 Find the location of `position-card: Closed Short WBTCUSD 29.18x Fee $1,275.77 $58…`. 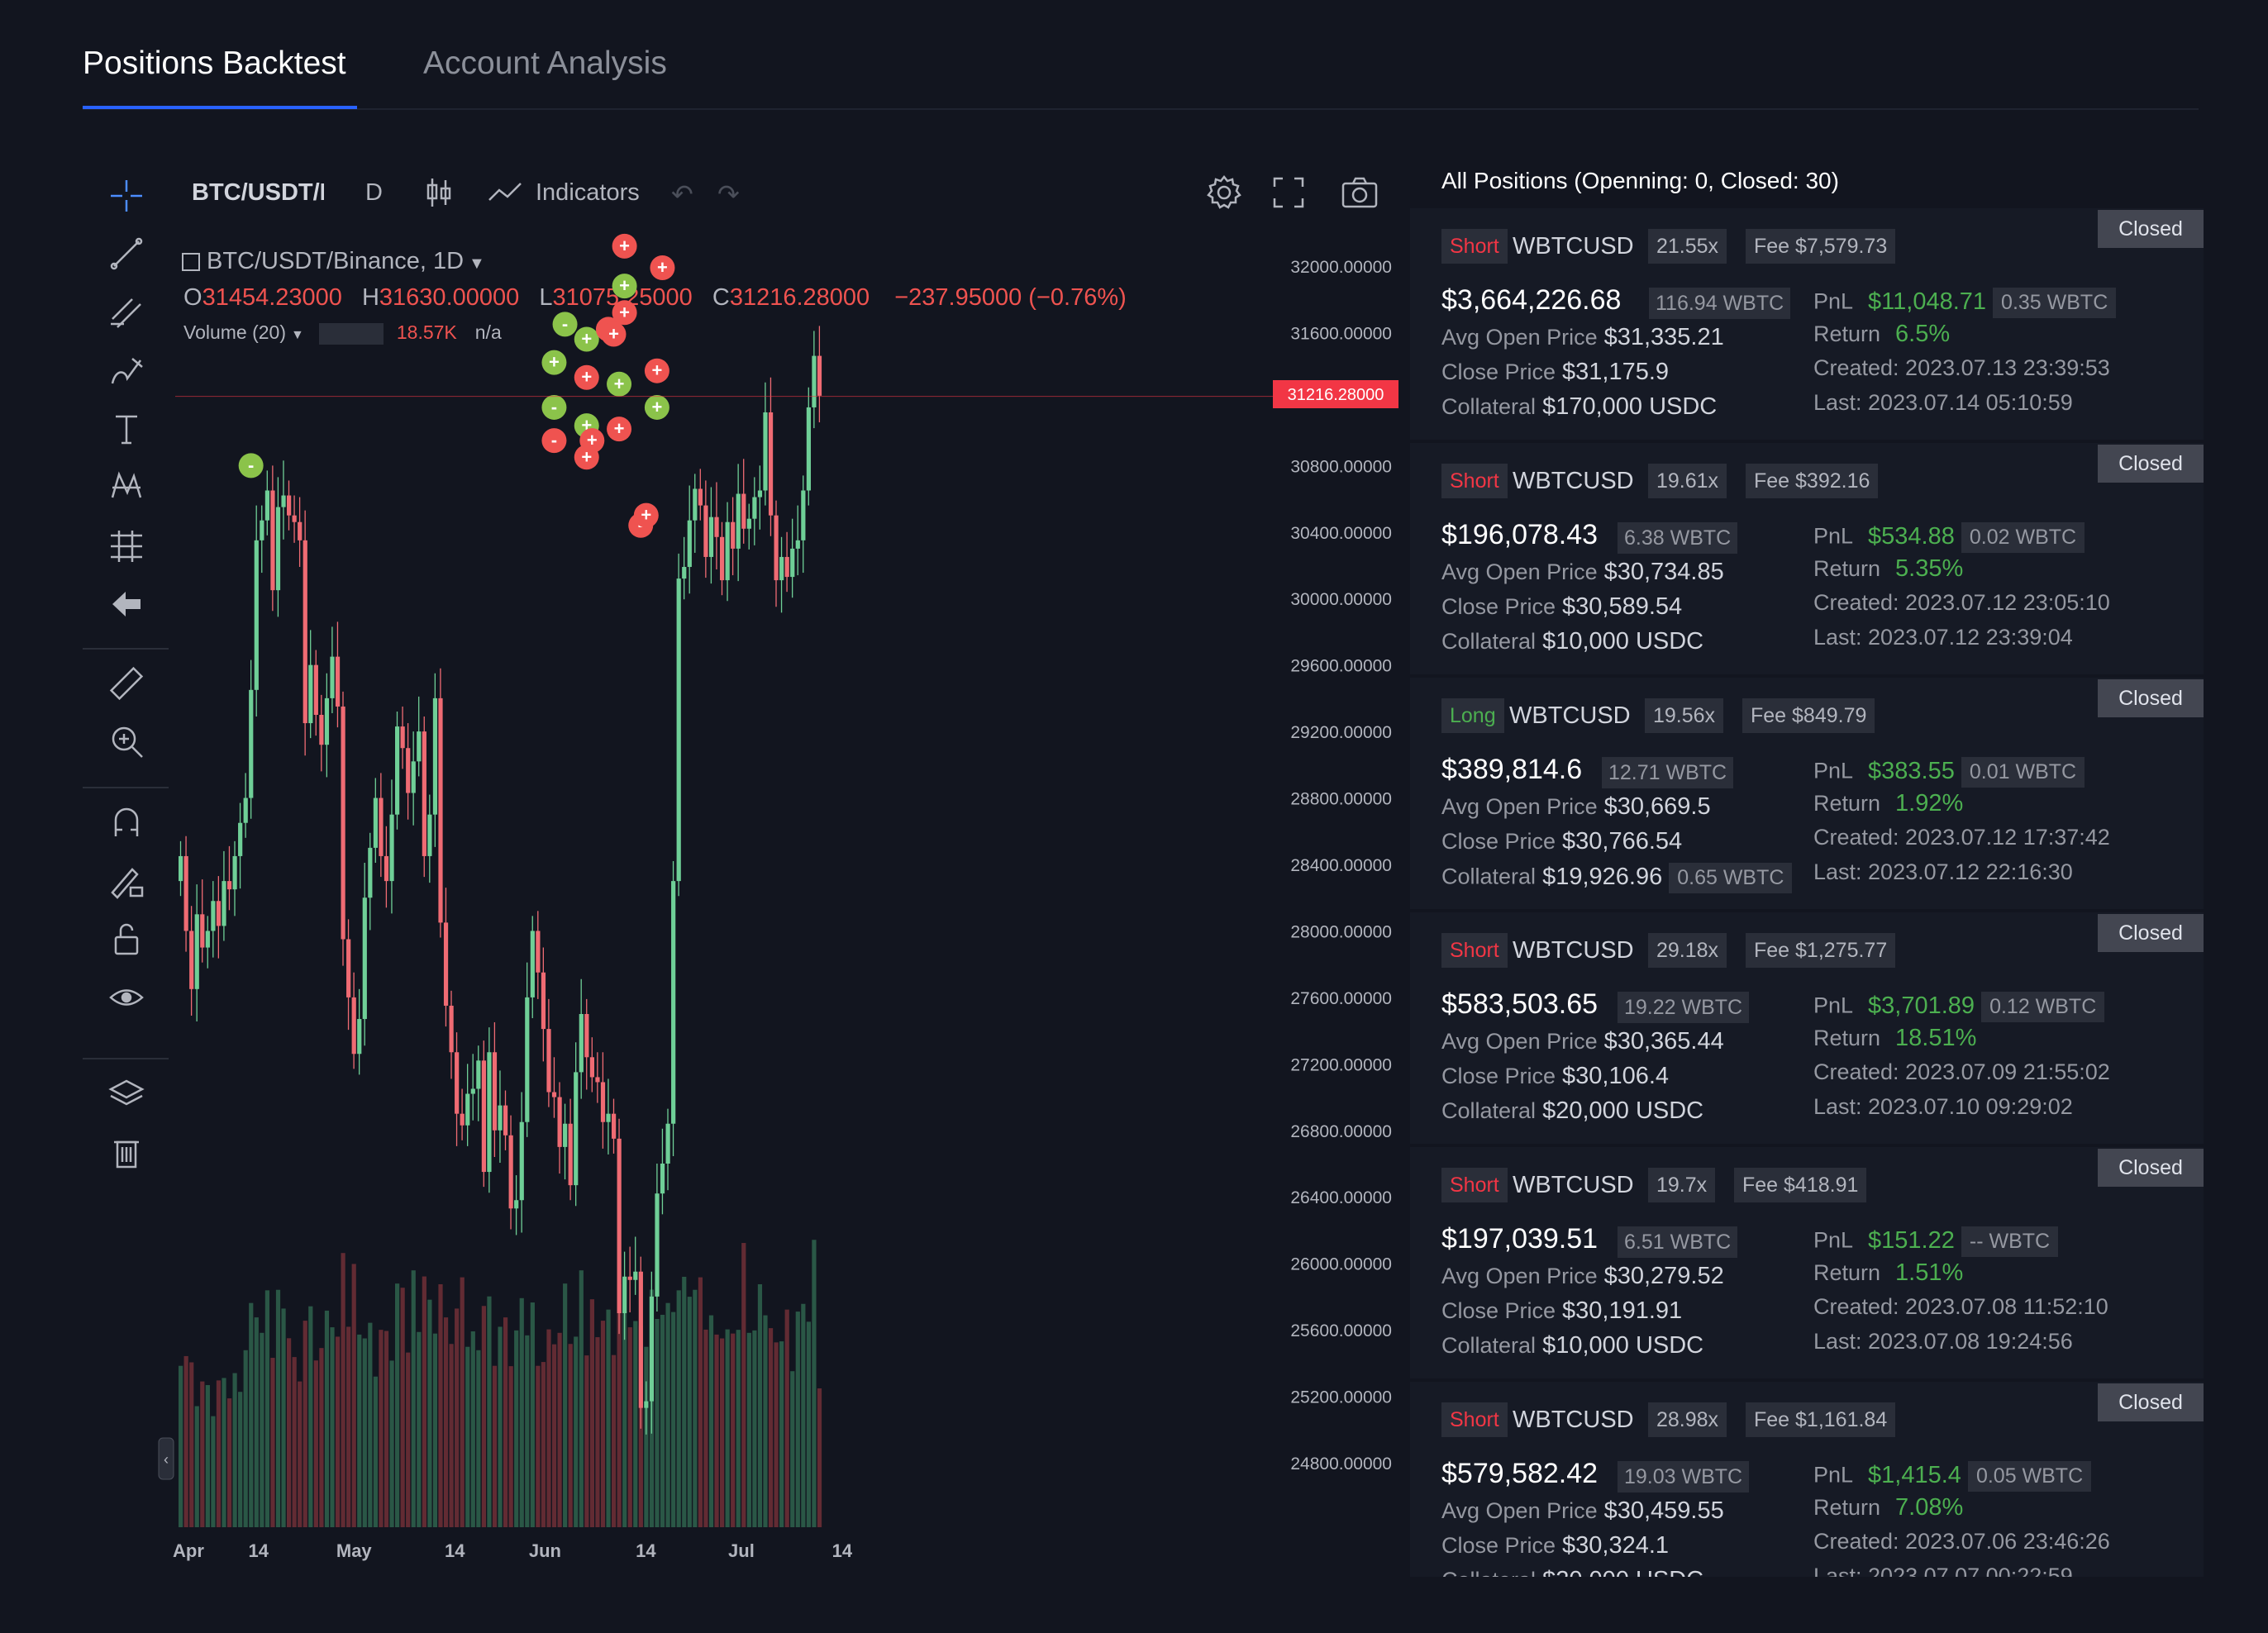

position-card: Closed Short WBTCUSD 29.18x Fee $1,275.77 $58… is located at coordinates (1807, 1029).